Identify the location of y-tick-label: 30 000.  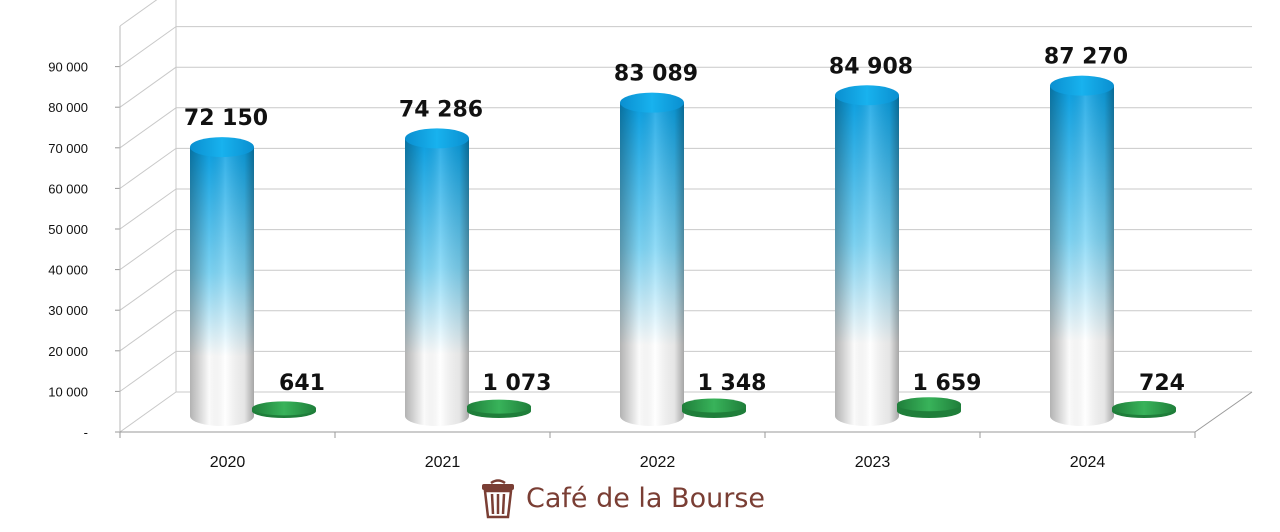
(68, 310).